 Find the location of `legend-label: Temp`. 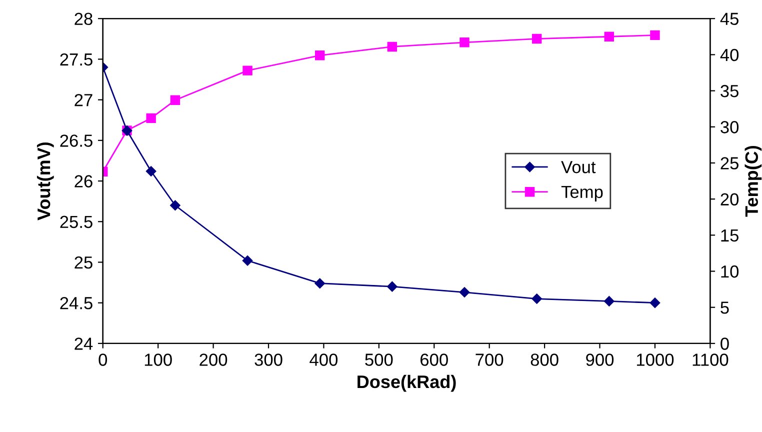

legend-label: Temp is located at coordinates (582, 194).